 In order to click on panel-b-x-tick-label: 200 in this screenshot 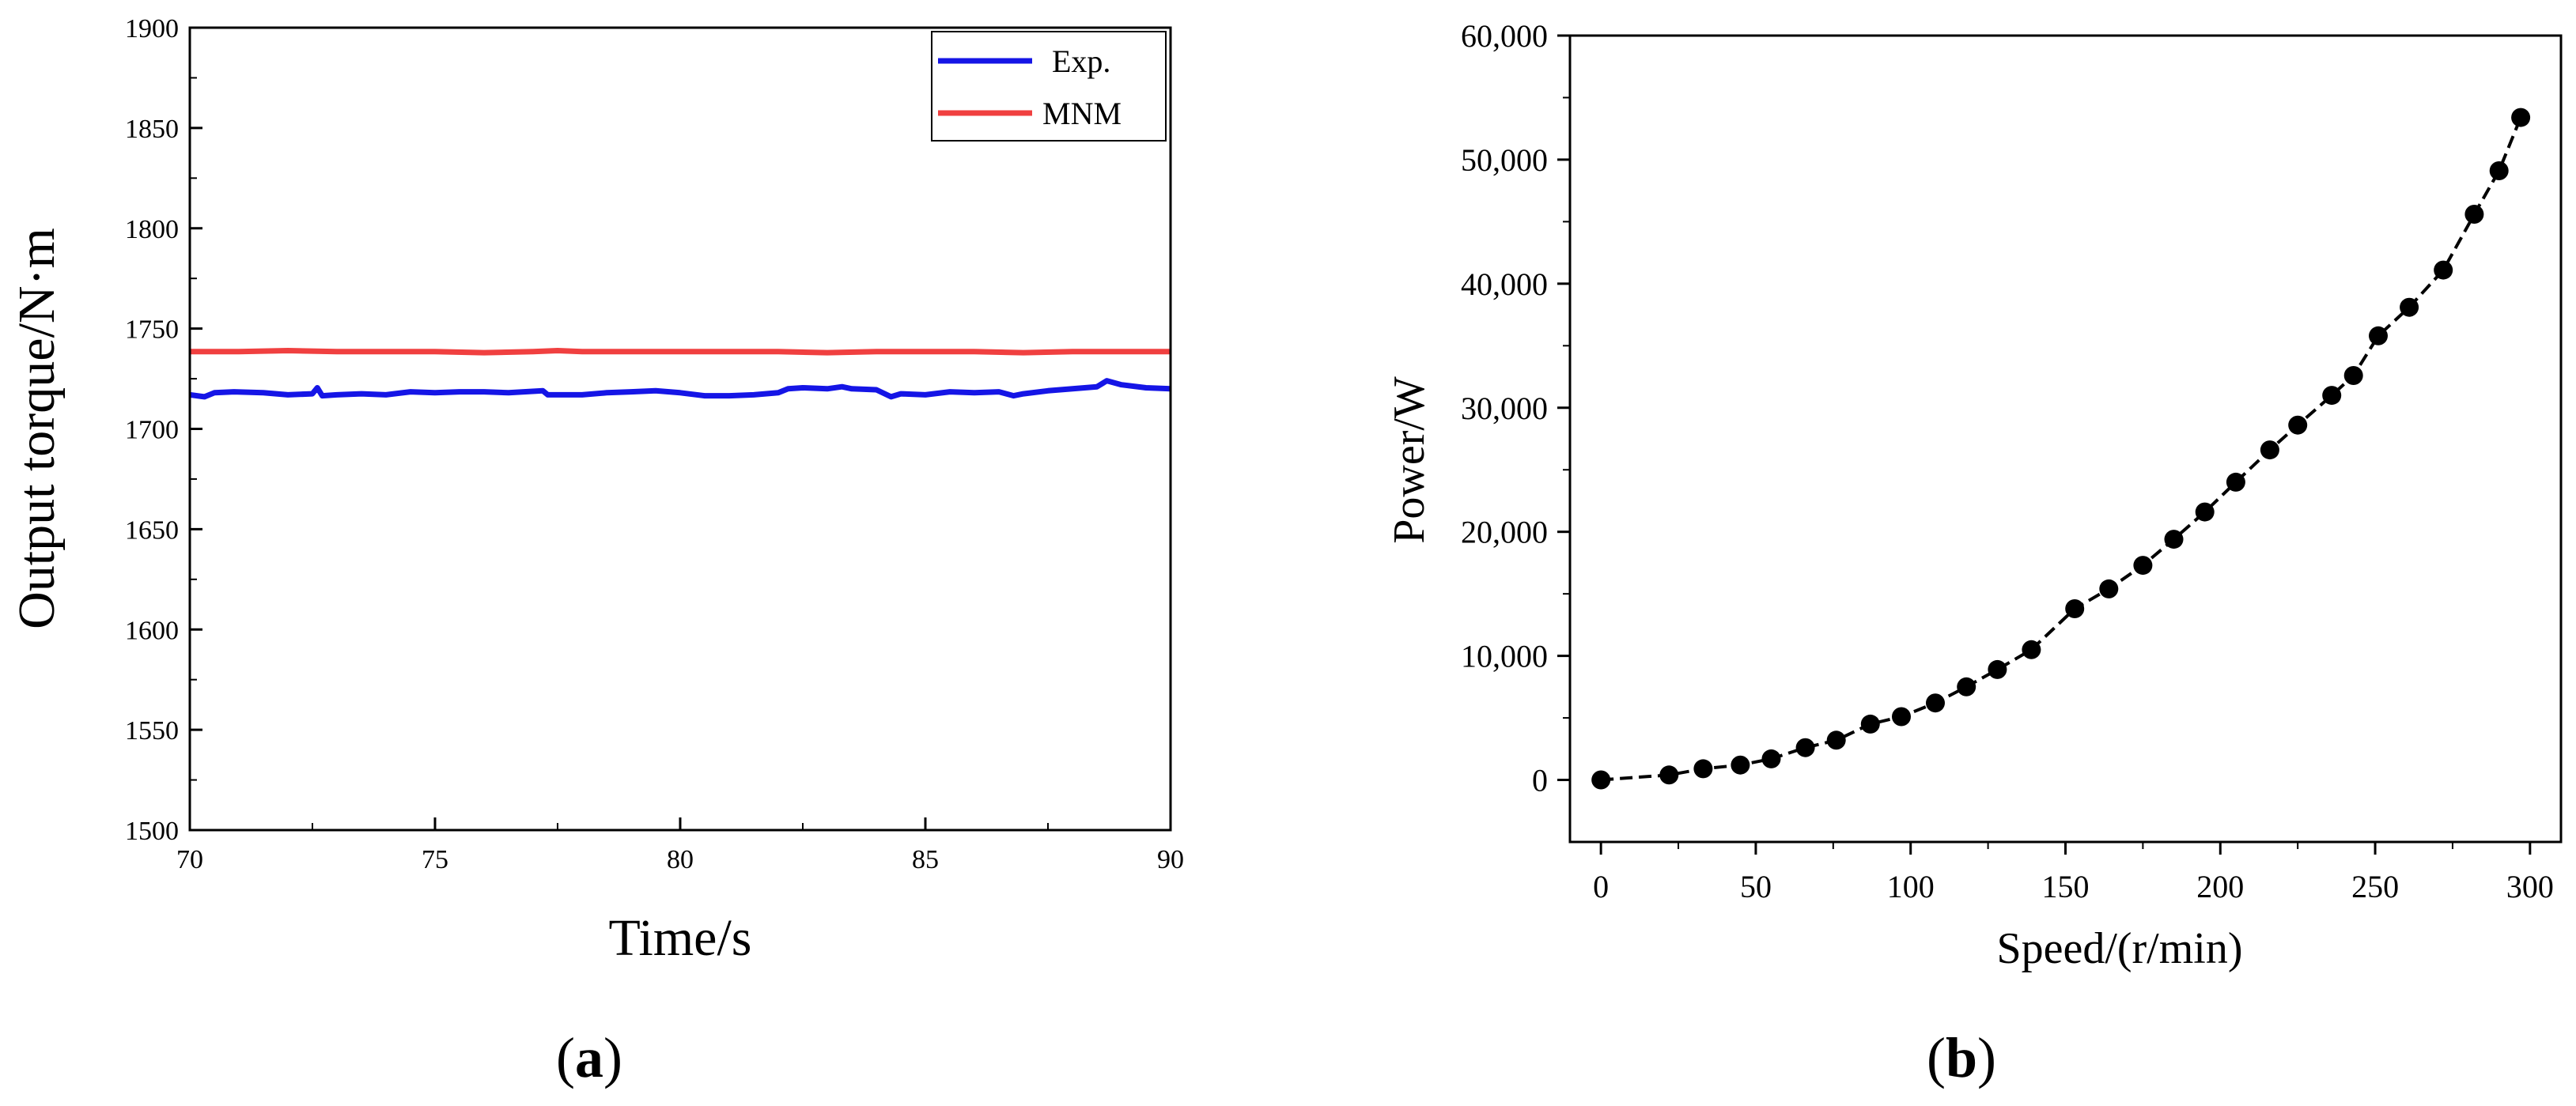, I will do `click(2220, 886)`.